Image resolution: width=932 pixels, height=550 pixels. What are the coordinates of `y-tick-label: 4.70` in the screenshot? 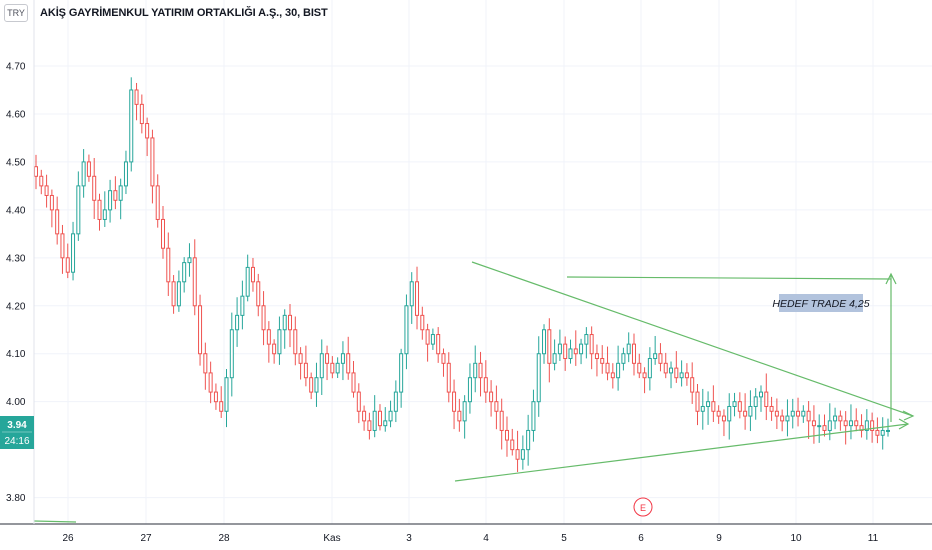 It's located at (16, 67).